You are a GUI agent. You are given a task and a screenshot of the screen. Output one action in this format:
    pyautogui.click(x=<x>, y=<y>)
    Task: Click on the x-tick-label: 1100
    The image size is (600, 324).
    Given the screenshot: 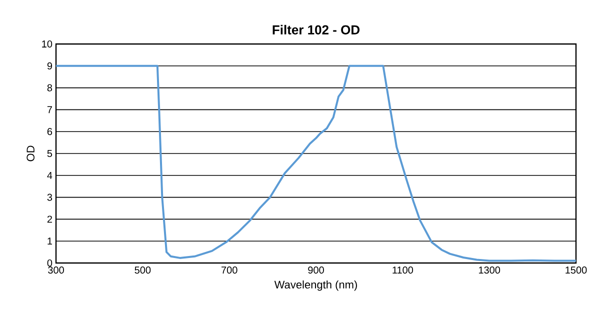 What is the action you would take?
    pyautogui.click(x=403, y=270)
    